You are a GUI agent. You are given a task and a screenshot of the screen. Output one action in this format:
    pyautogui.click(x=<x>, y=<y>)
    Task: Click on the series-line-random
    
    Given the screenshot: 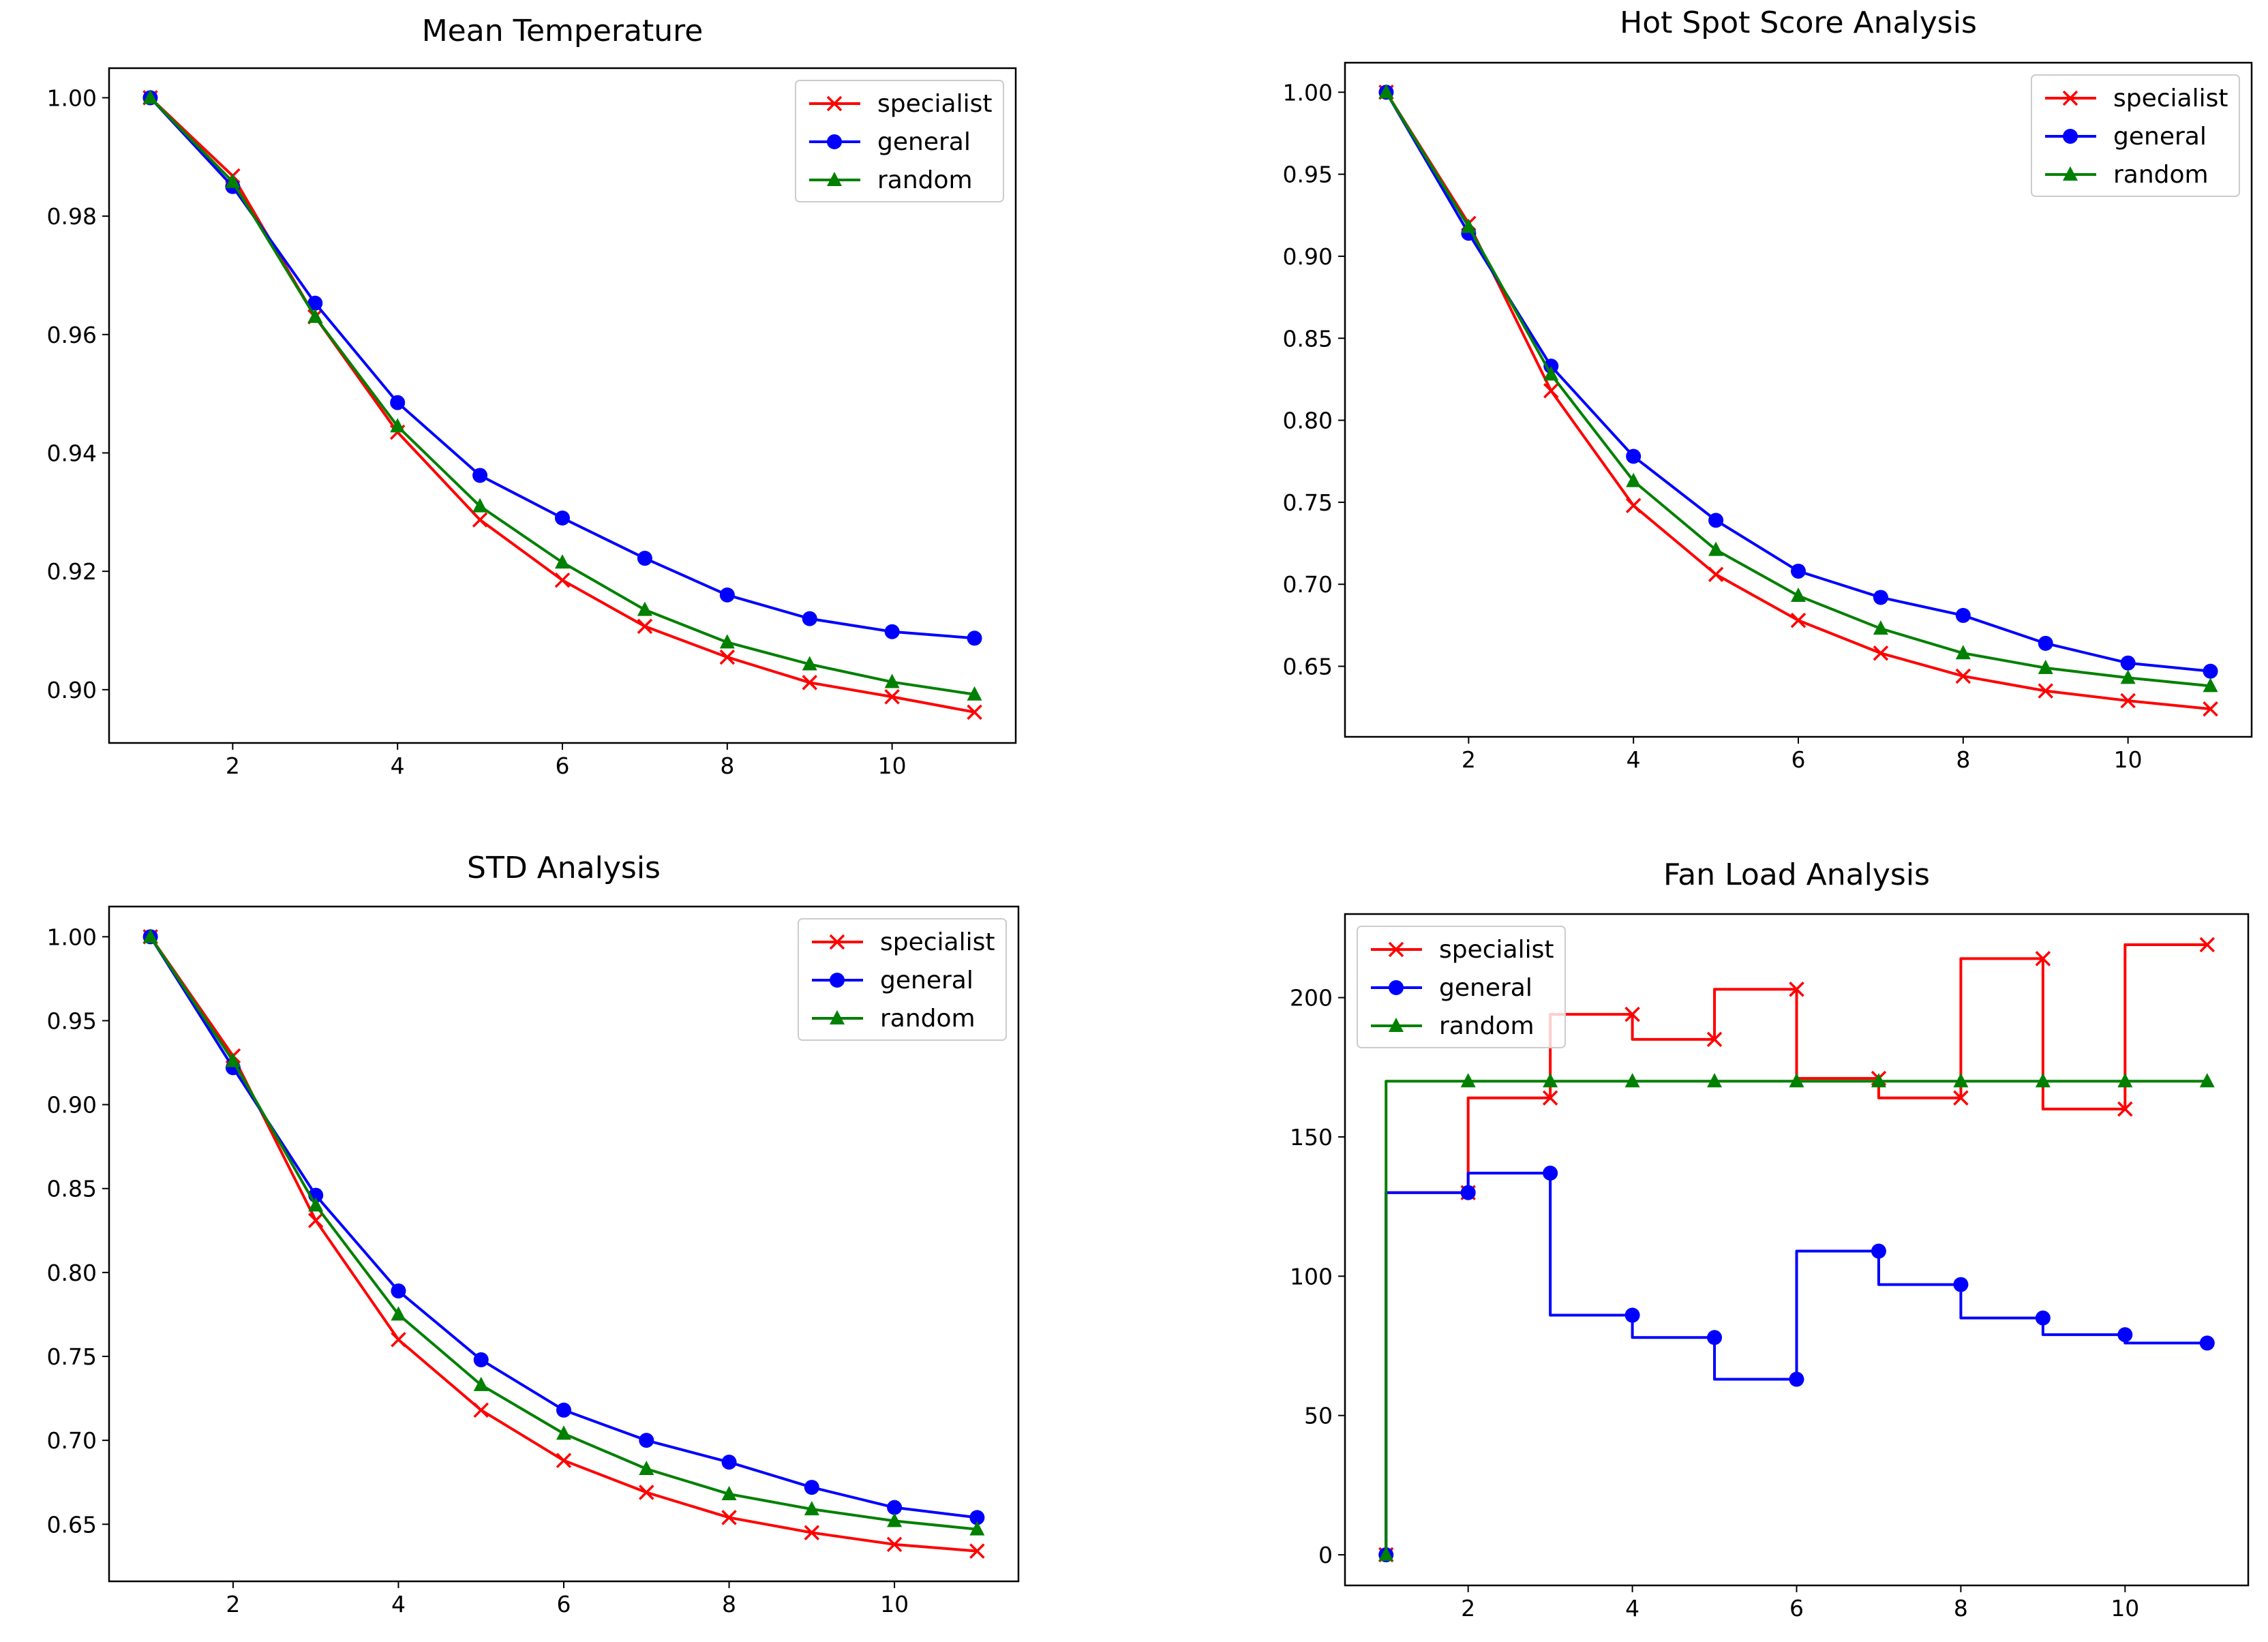 What is the action you would take?
    pyautogui.click(x=1796, y=1318)
    